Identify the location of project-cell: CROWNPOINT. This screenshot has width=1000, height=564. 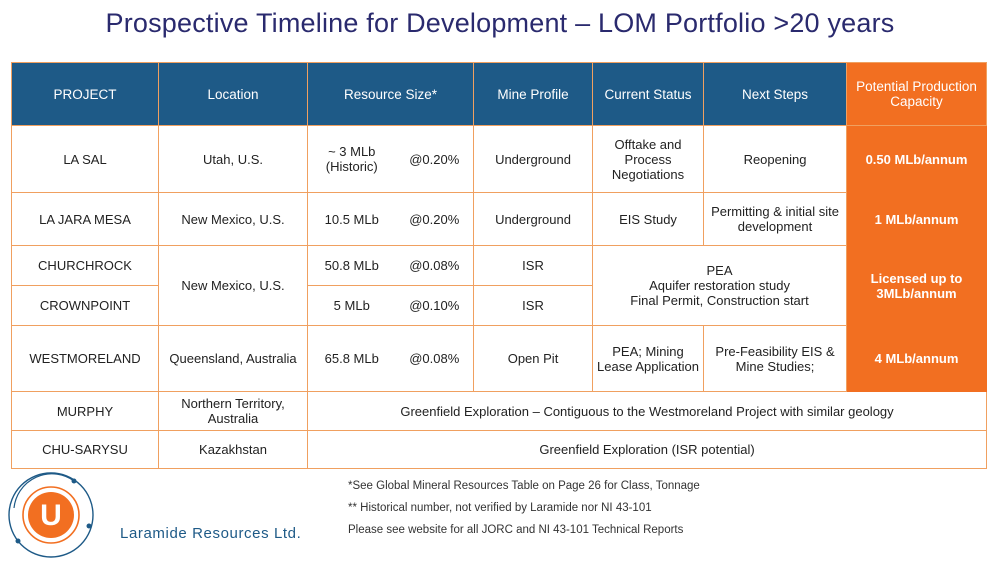
(85, 305).